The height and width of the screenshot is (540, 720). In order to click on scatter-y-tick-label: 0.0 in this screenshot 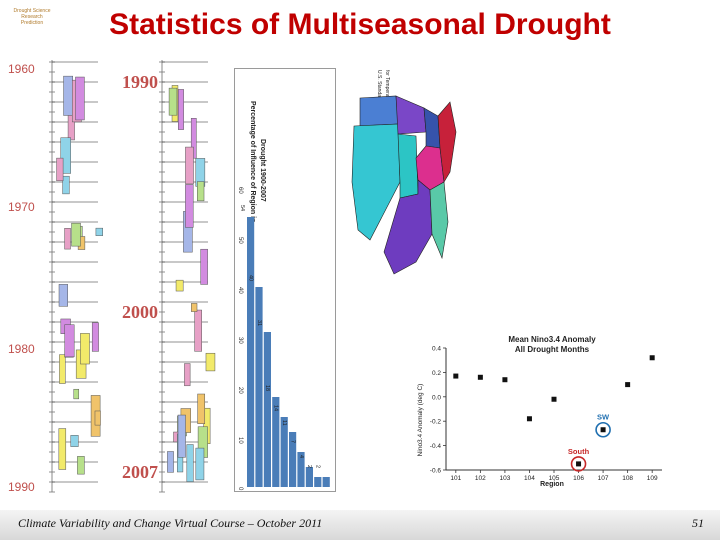, I will do `click(436, 397)`.